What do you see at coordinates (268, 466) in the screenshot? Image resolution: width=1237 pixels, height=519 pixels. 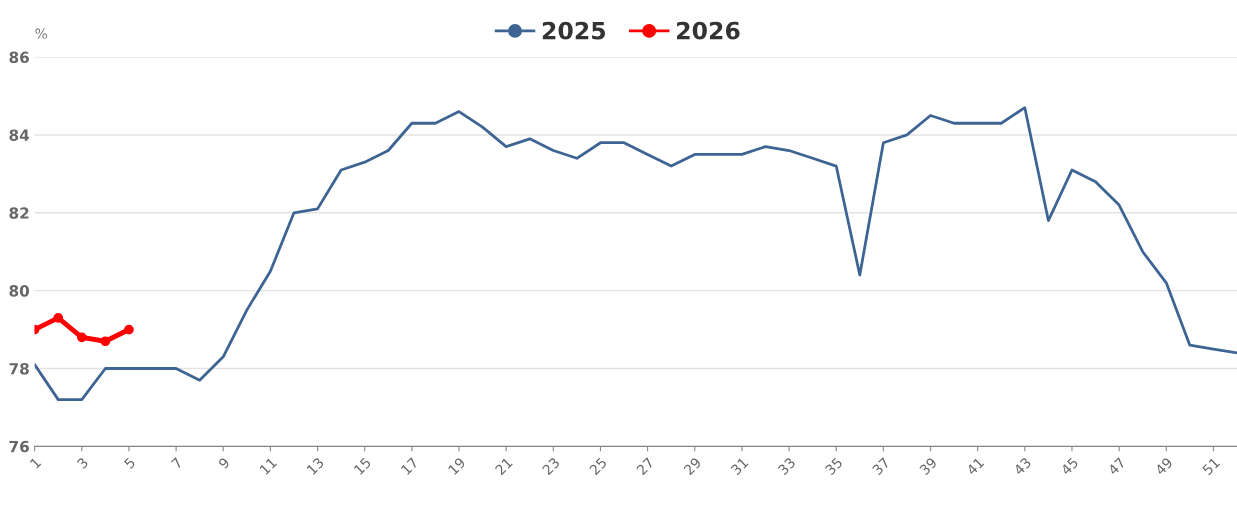 I see `x-tick-label: 11` at bounding box center [268, 466].